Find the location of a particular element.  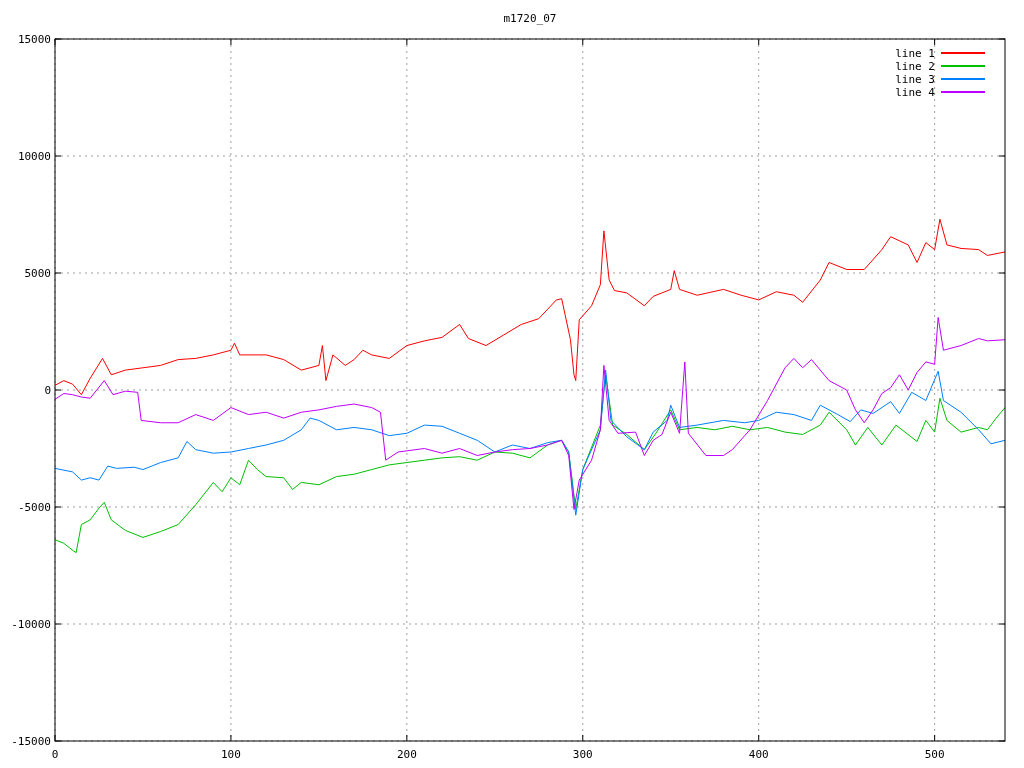

y-tick-label: 15000 is located at coordinates (34, 39).